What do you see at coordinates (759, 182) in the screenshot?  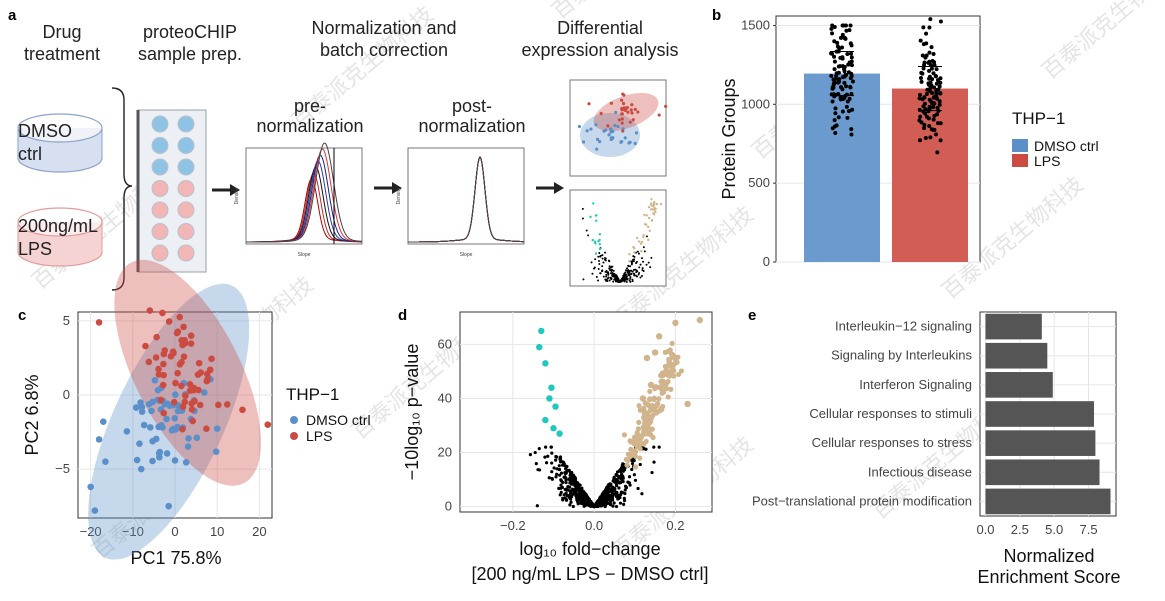 I see `panel-b-ytick: 500` at bounding box center [759, 182].